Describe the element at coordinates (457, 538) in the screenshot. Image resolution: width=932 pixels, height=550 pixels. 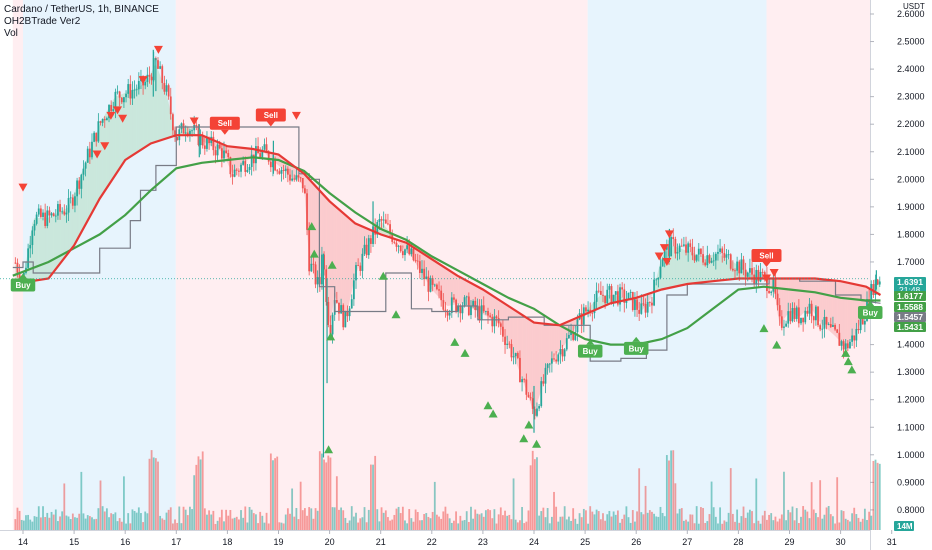
I see `time-axis: 14 15 16 17 18 19 20 21 22 23 24 25 26 27 28 29 30 31` at that location.